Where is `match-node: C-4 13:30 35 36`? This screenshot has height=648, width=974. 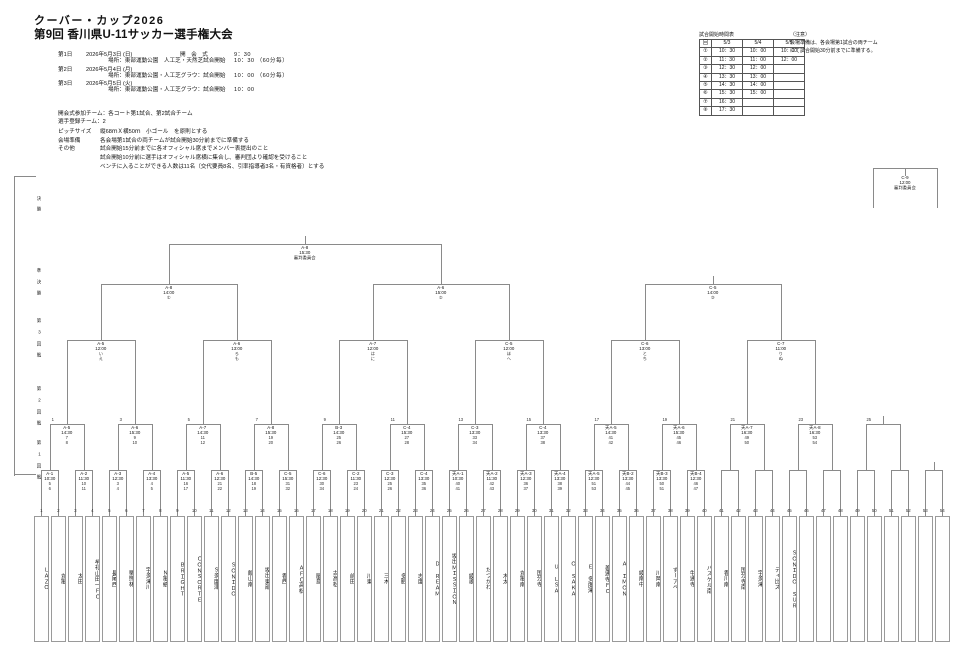
match-node: C-4 13:30 35 36 is located at coordinates (424, 481).